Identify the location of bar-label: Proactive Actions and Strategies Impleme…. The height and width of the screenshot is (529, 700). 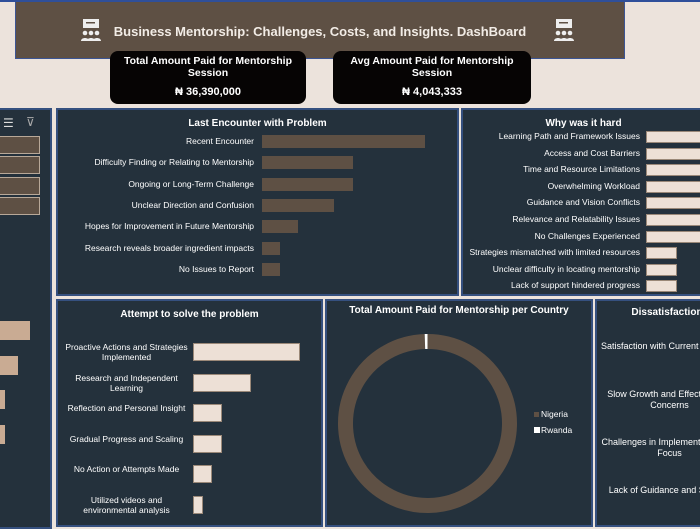
(126, 352).